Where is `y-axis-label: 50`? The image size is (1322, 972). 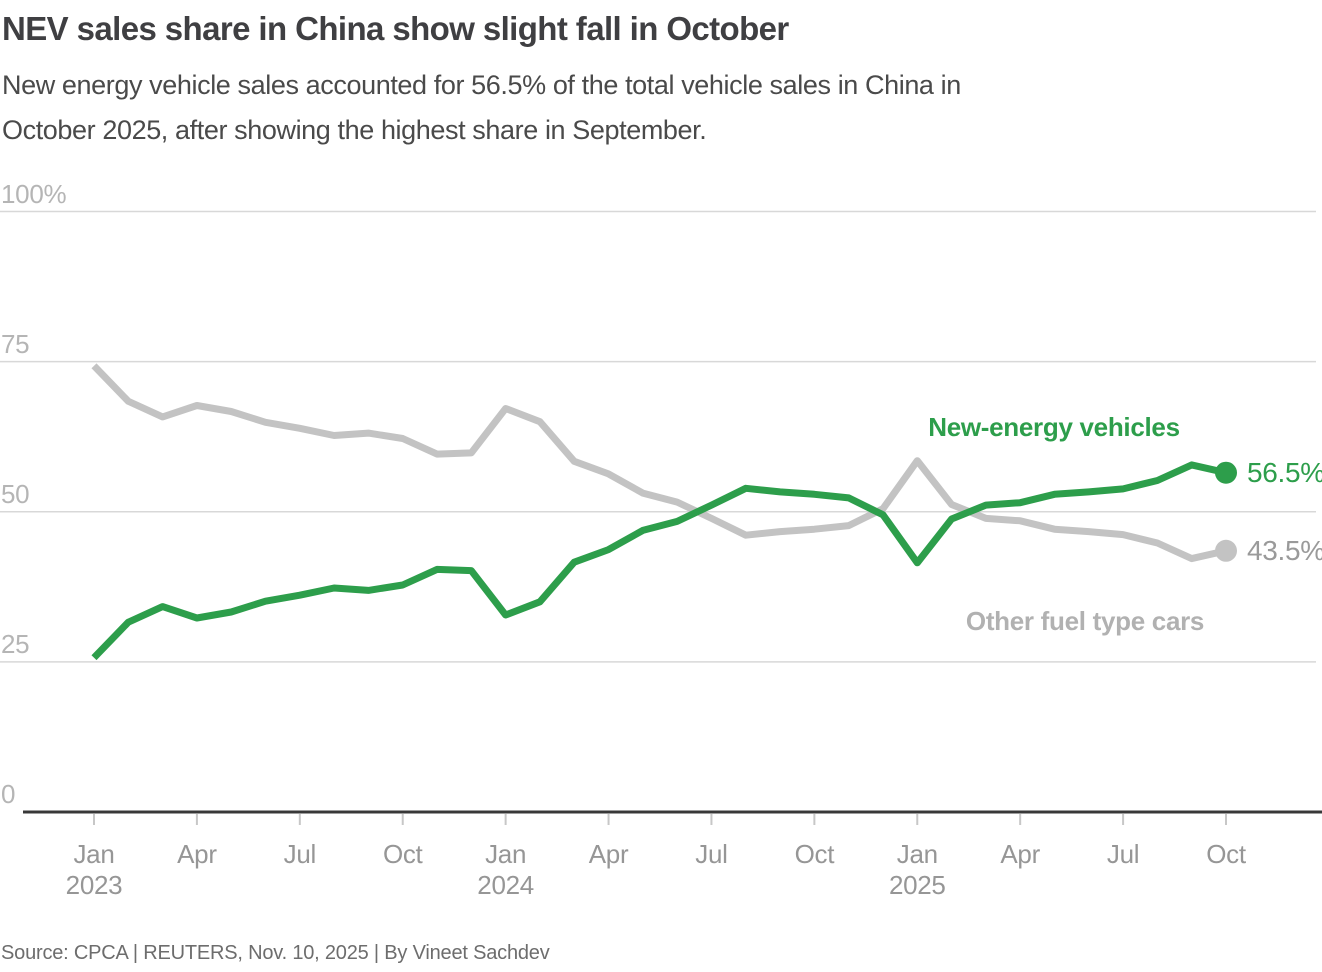 y-axis-label: 50 is located at coordinates (15, 493).